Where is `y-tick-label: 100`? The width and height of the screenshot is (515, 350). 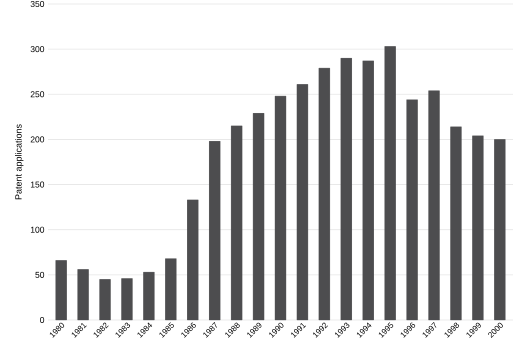
y-tick-label: 100 is located at coordinates (37, 229).